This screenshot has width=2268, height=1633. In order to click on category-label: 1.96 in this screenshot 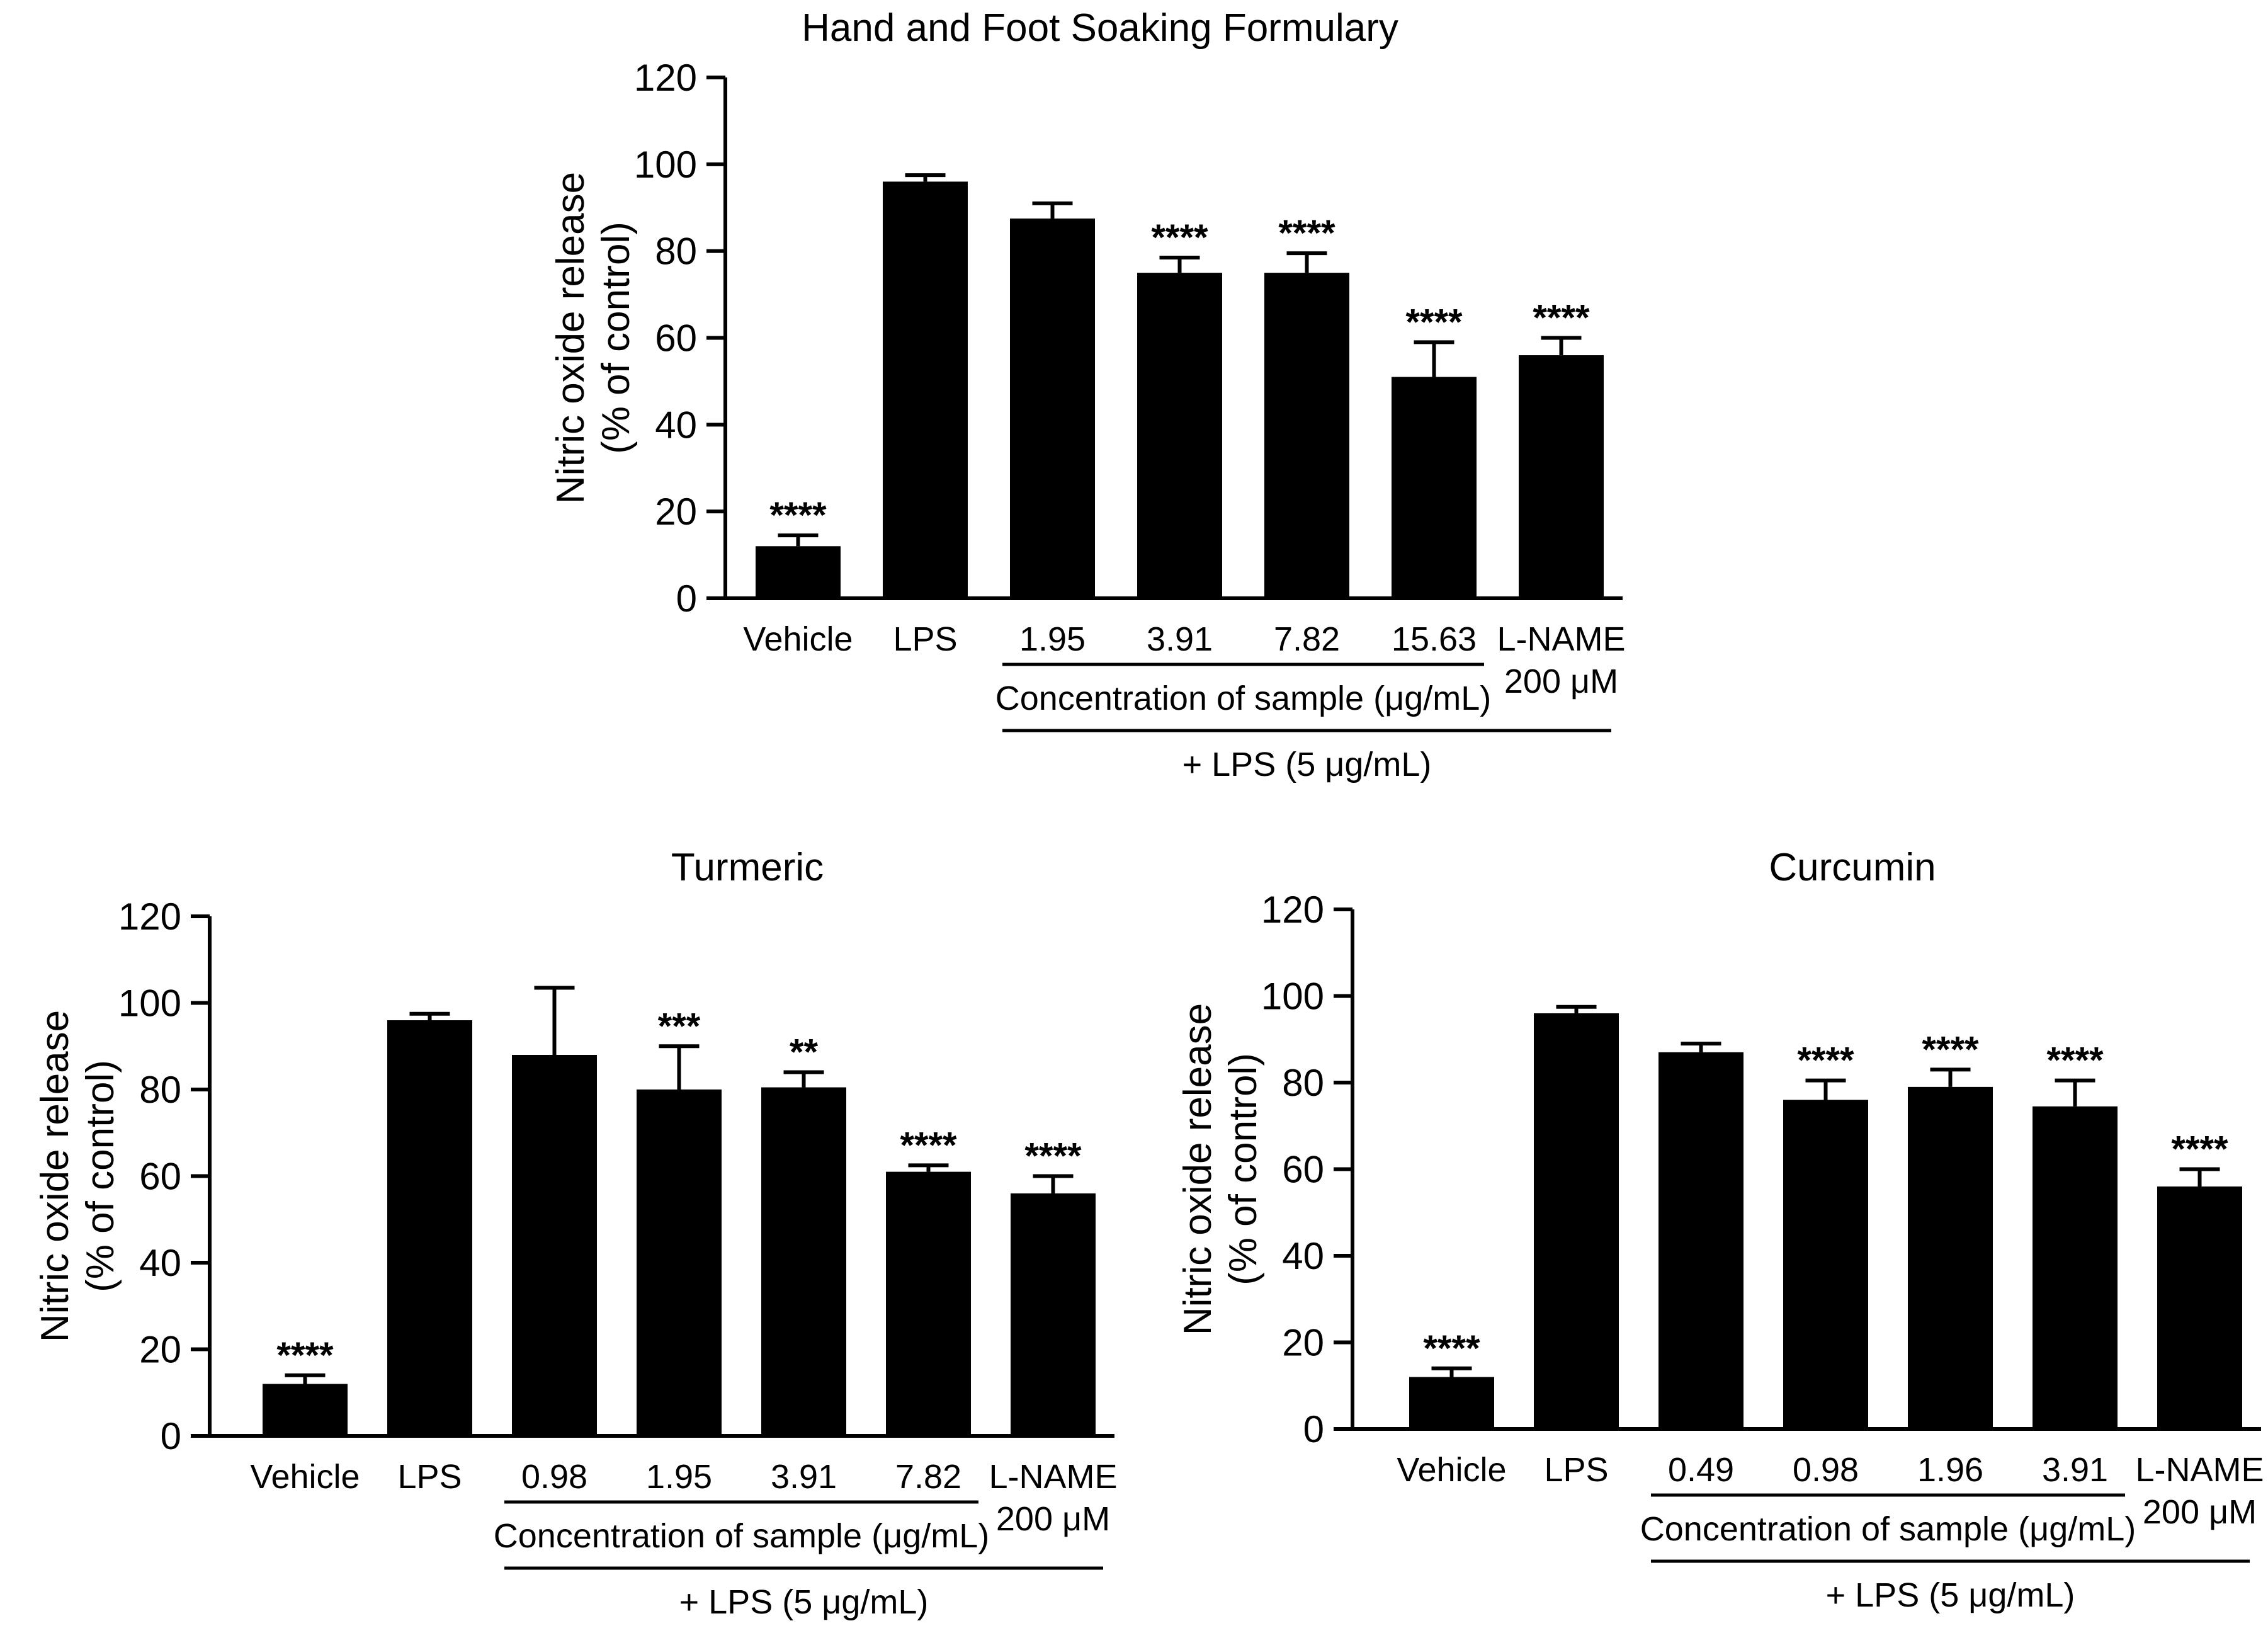, I will do `click(1950, 1470)`.